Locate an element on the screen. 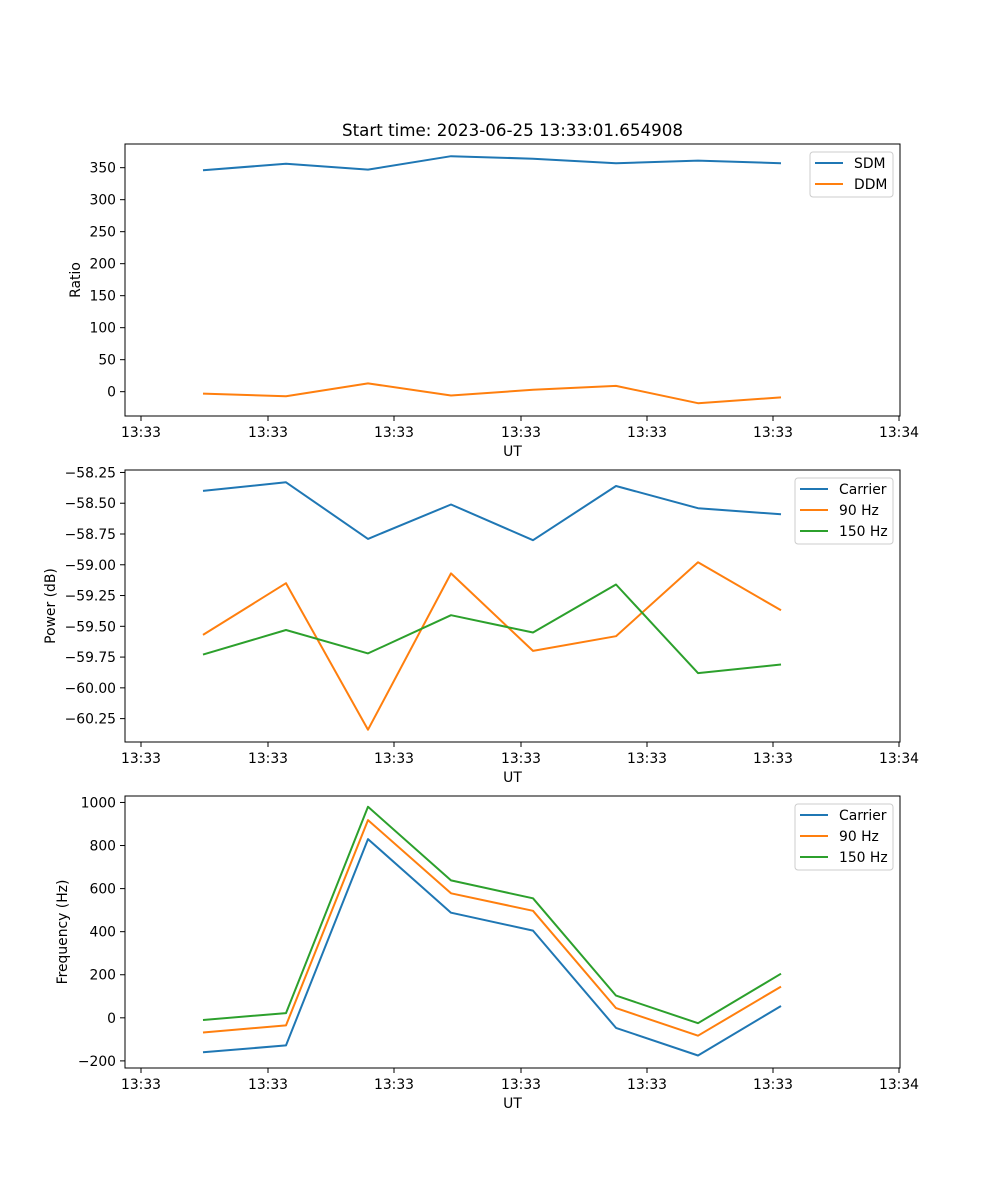  y-tick-label: −60.25 is located at coordinates (90, 720).